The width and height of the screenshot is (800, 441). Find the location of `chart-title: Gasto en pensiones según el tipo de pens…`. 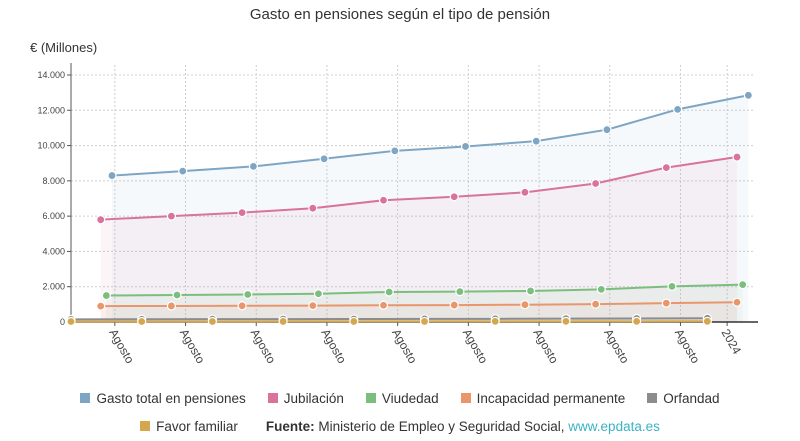

chart-title: Gasto en pensiones según el tipo de pens… is located at coordinates (400, 14).